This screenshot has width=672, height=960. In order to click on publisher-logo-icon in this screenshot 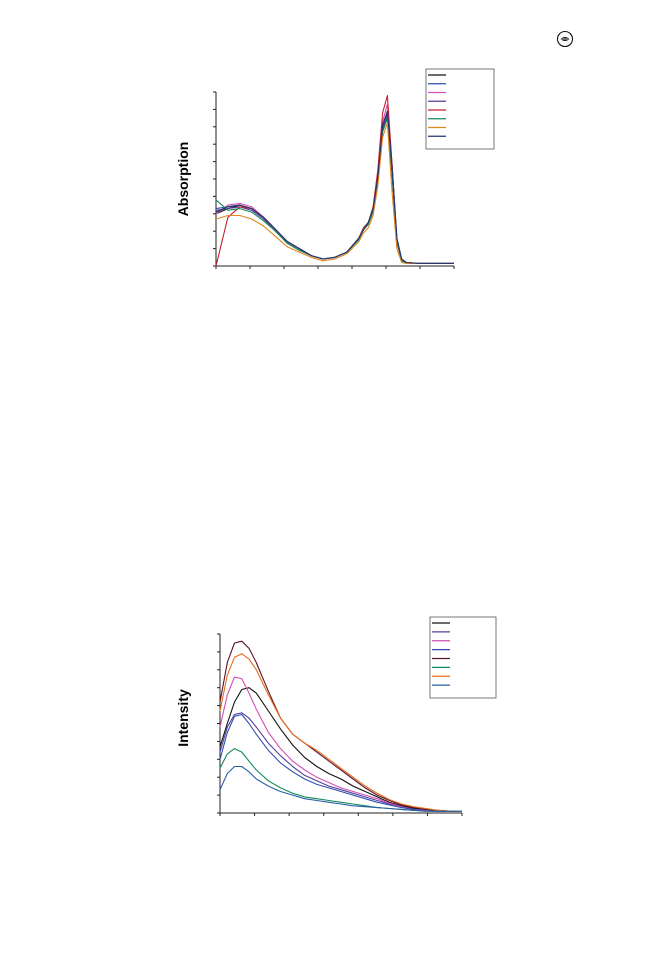, I will do `click(565, 39)`.